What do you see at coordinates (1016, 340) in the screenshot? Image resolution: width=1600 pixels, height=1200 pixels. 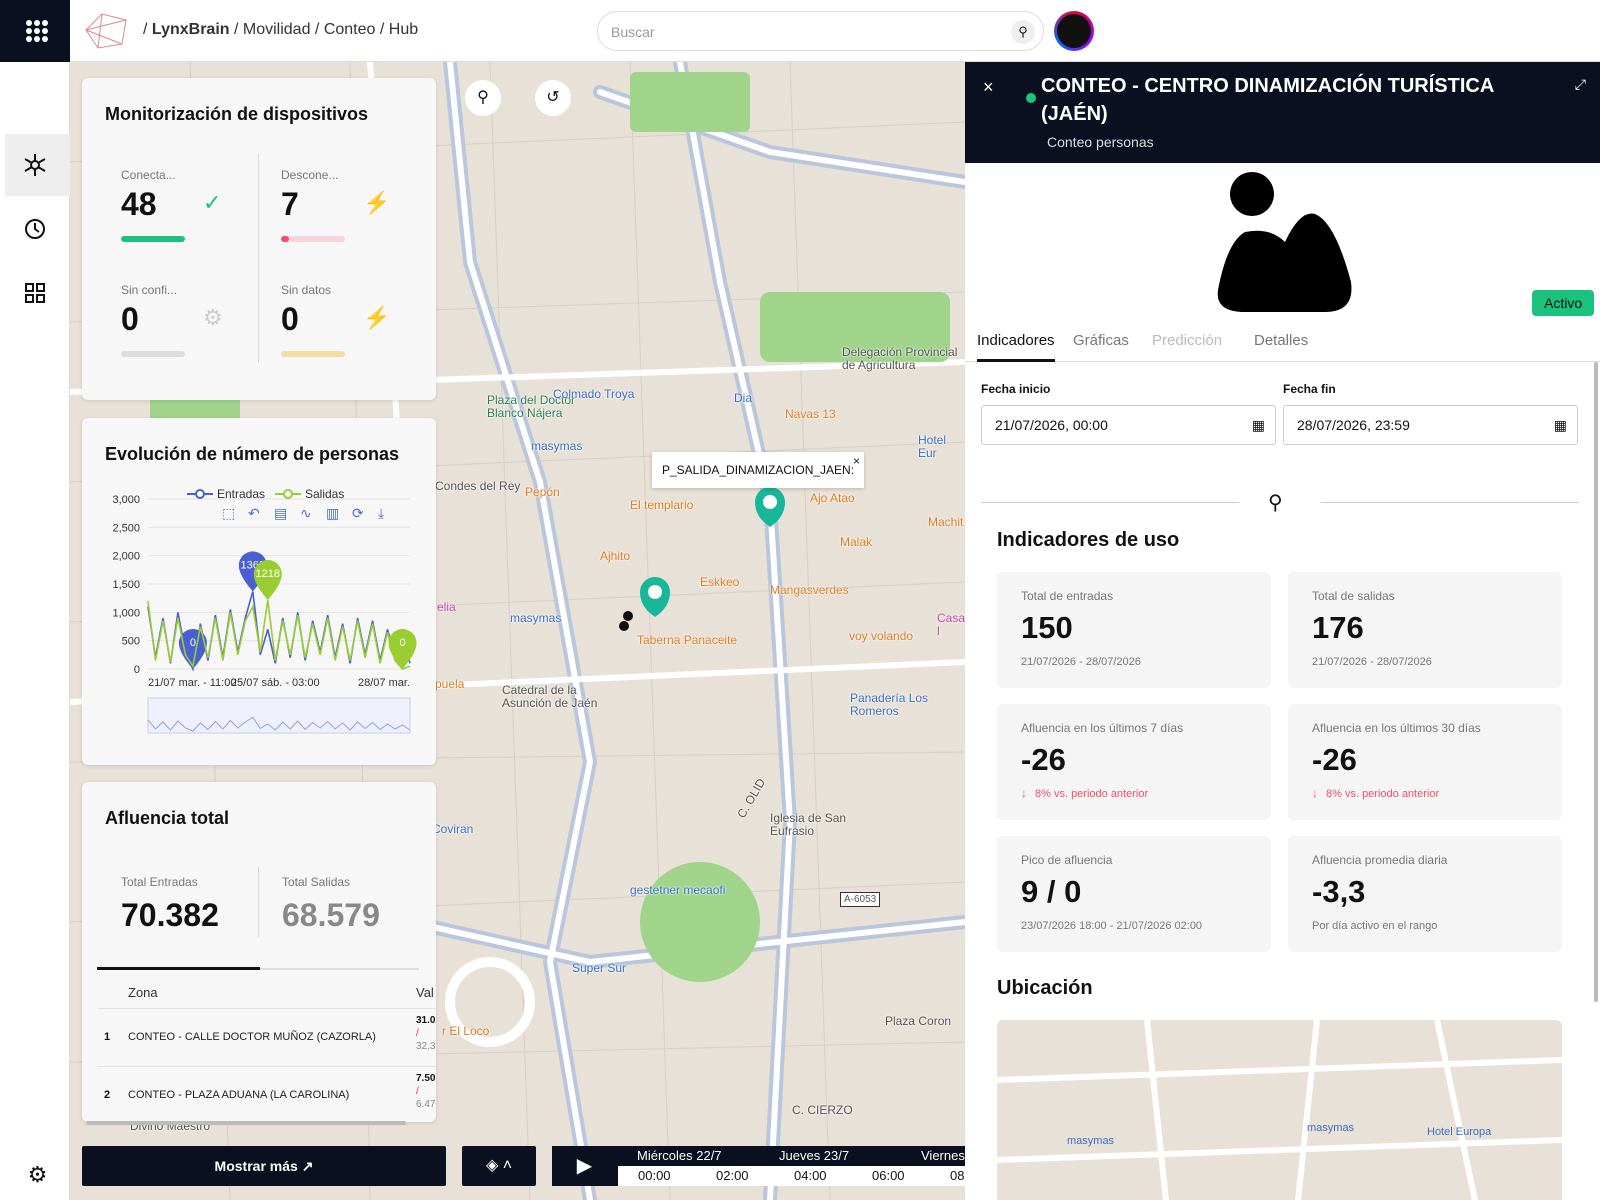 I see `tab: Indicadores` at bounding box center [1016, 340].